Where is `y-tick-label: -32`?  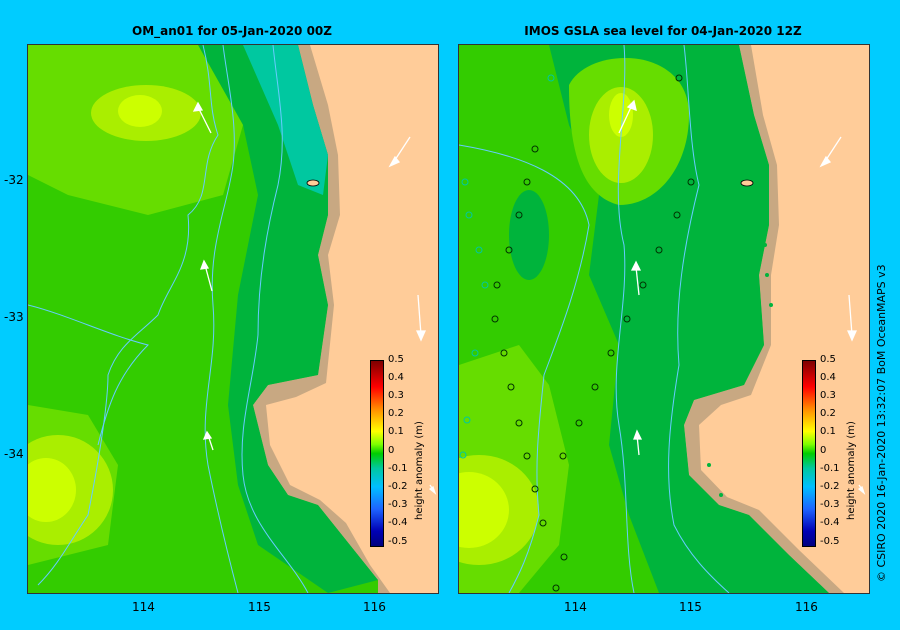
y-tick-label: -32 is located at coordinates (14, 180).